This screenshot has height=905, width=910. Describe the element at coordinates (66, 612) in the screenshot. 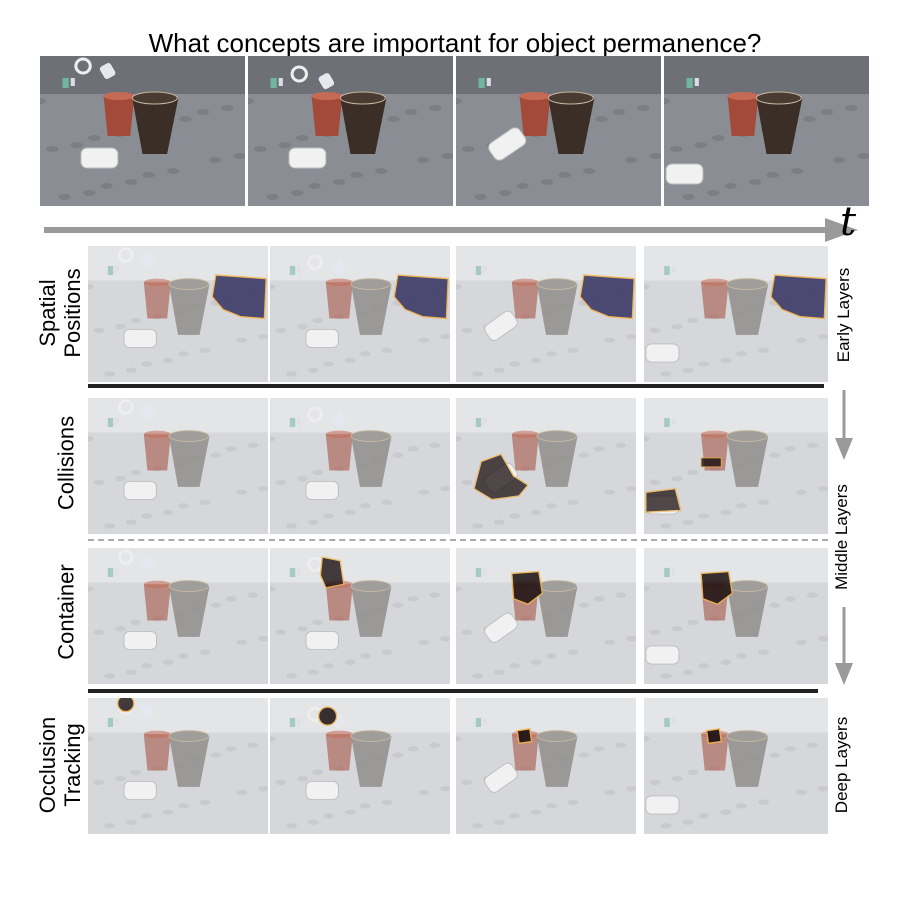

I see `row-label-container: Container` at that location.